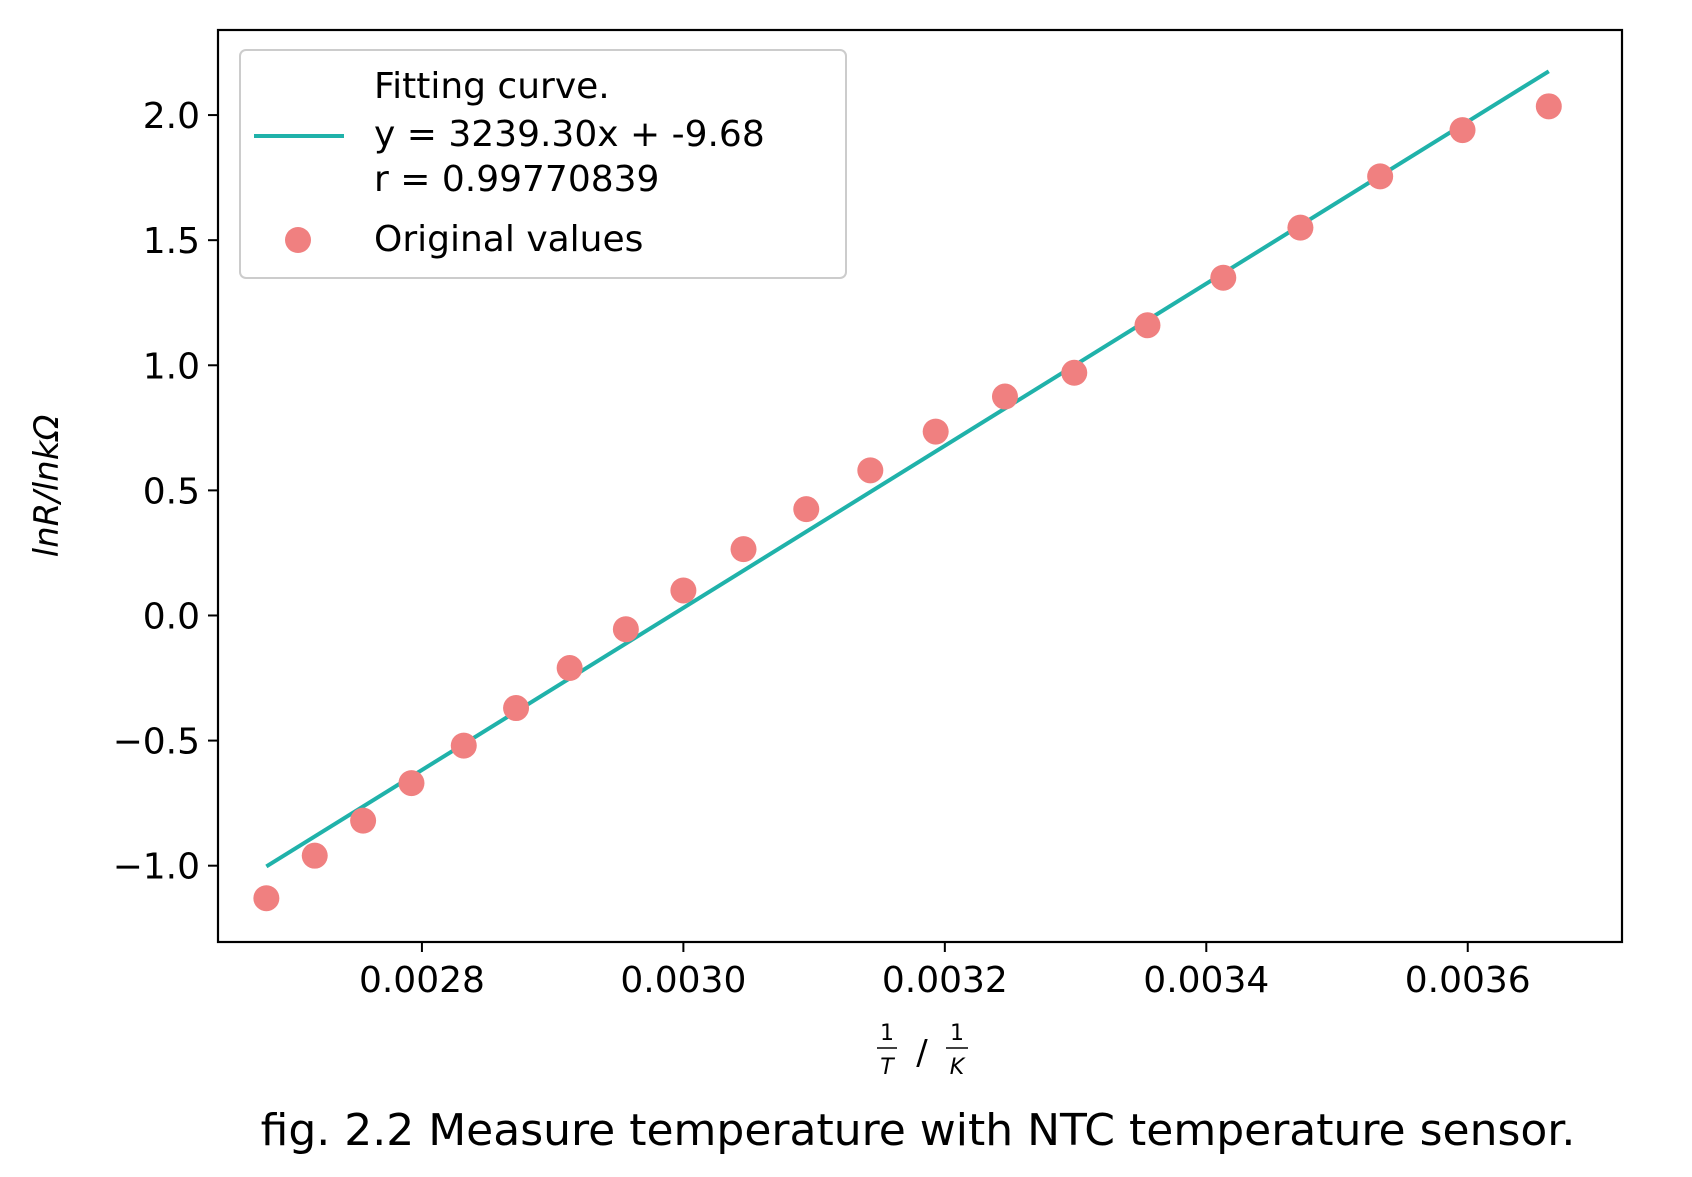 This screenshot has height=1177, width=1692. I want to click on x-tick-label: 0.0036, so click(1468, 980).